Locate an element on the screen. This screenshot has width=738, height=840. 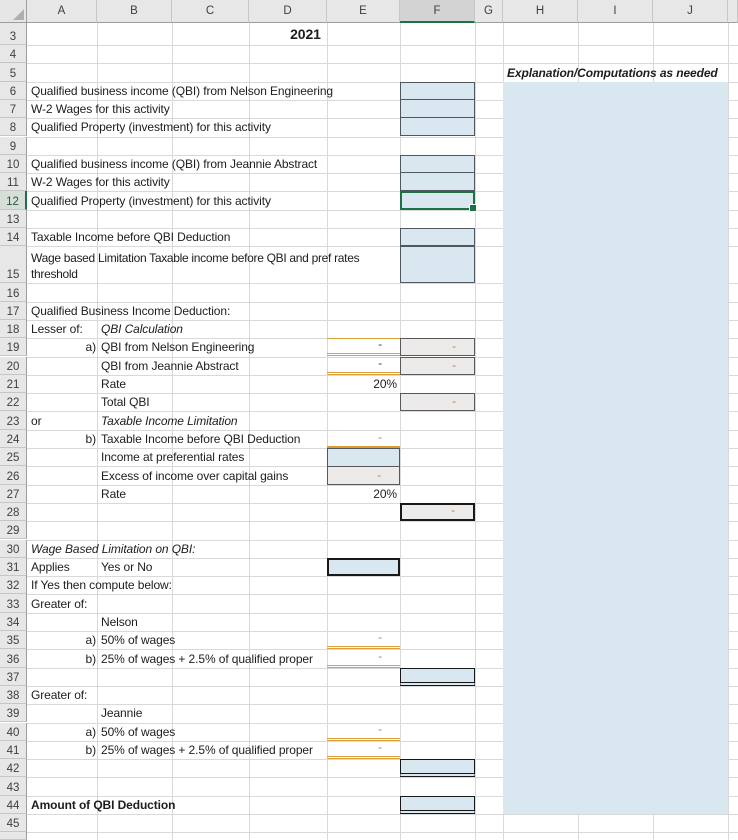
row-header-44: 44 is located at coordinates (13, 804).